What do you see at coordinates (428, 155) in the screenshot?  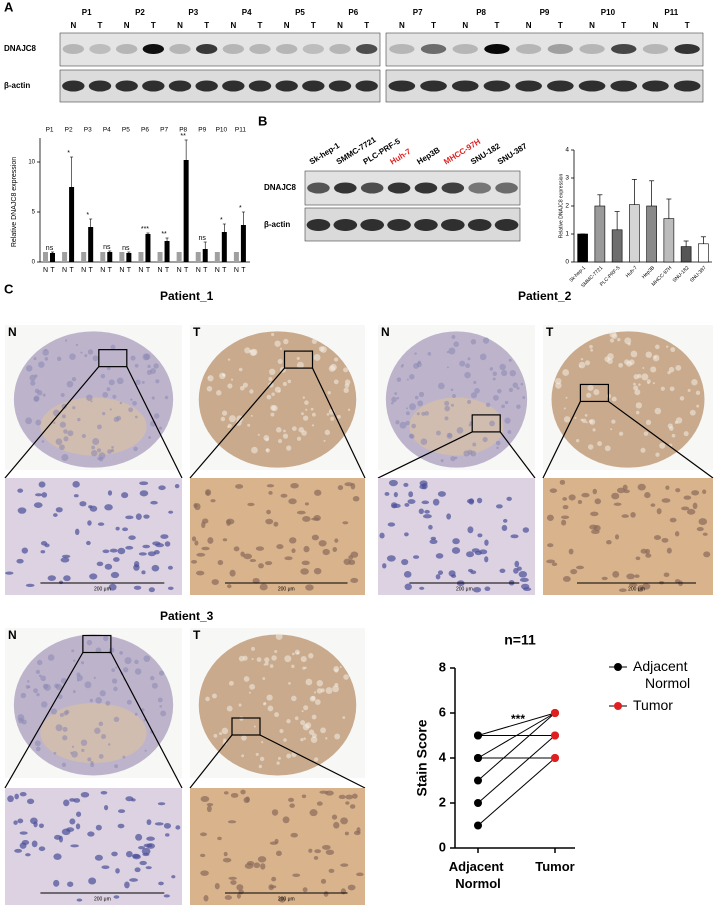 I see `cell-line-label: Hep3B` at bounding box center [428, 155].